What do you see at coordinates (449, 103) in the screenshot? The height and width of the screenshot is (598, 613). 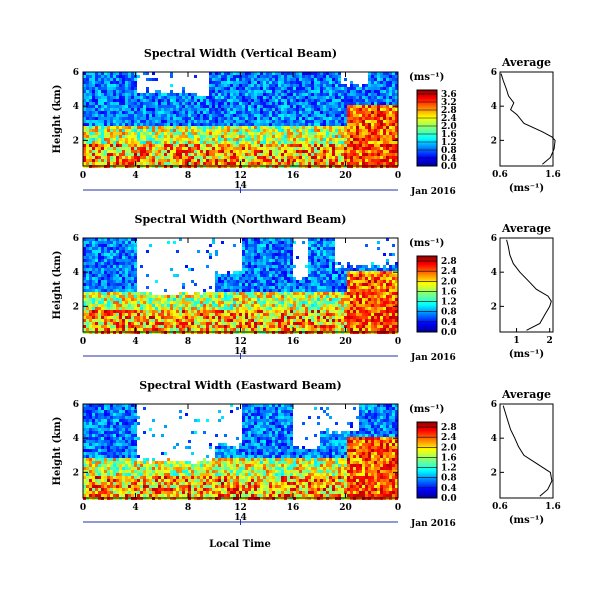 I see `colorbar-tick-label: 3.2` at bounding box center [449, 103].